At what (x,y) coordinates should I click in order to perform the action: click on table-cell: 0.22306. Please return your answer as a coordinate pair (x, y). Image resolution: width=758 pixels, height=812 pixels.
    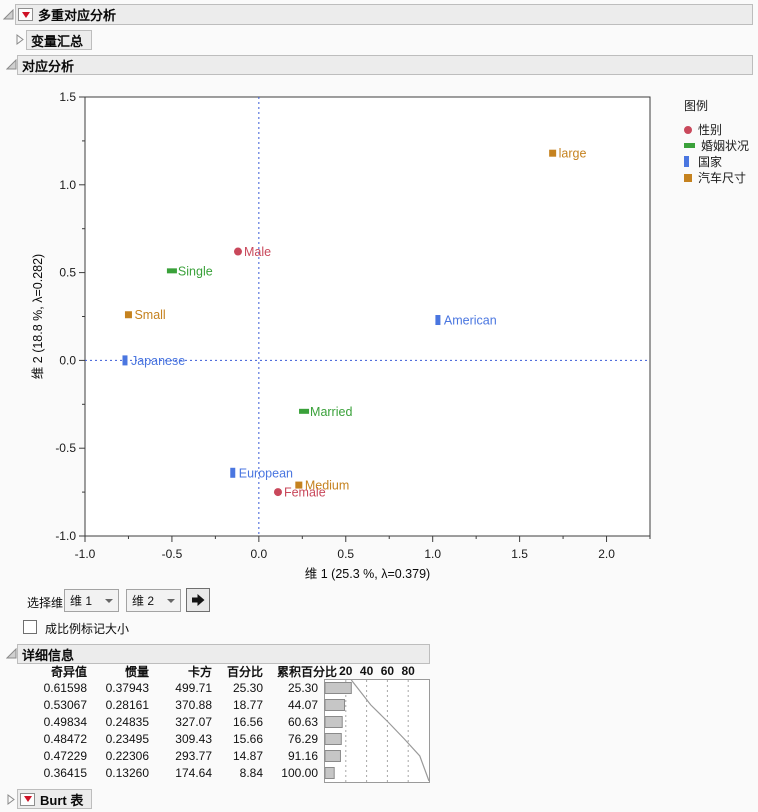
    Looking at the image, I should click on (127, 755).